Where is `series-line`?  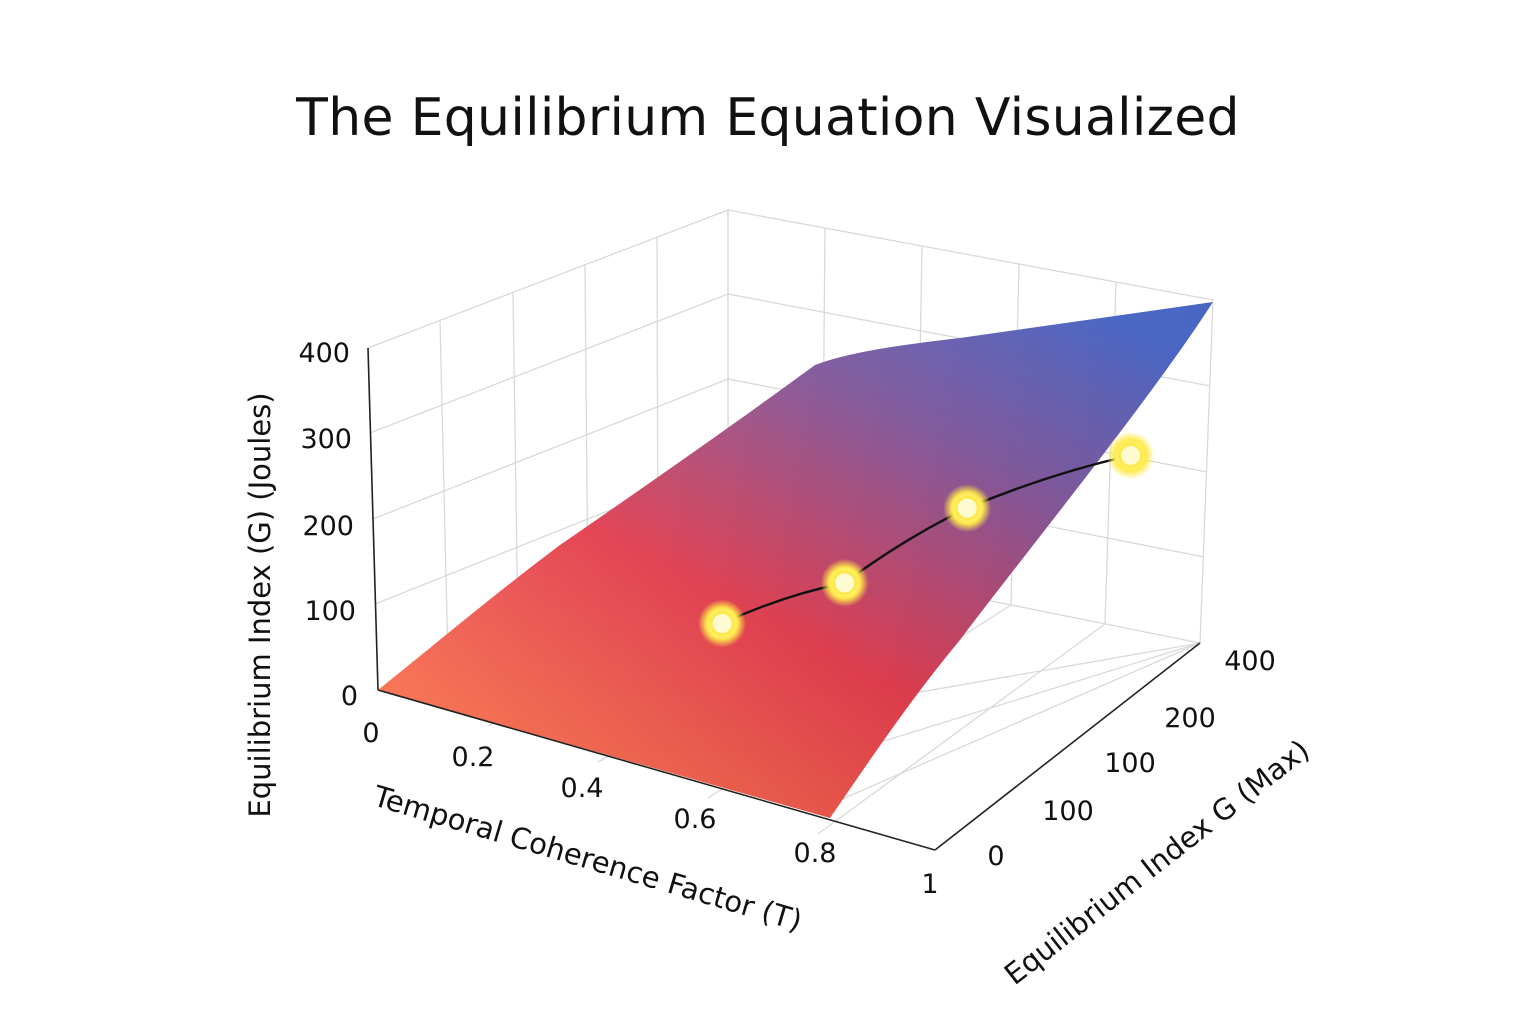
series-line is located at coordinates (926, 539).